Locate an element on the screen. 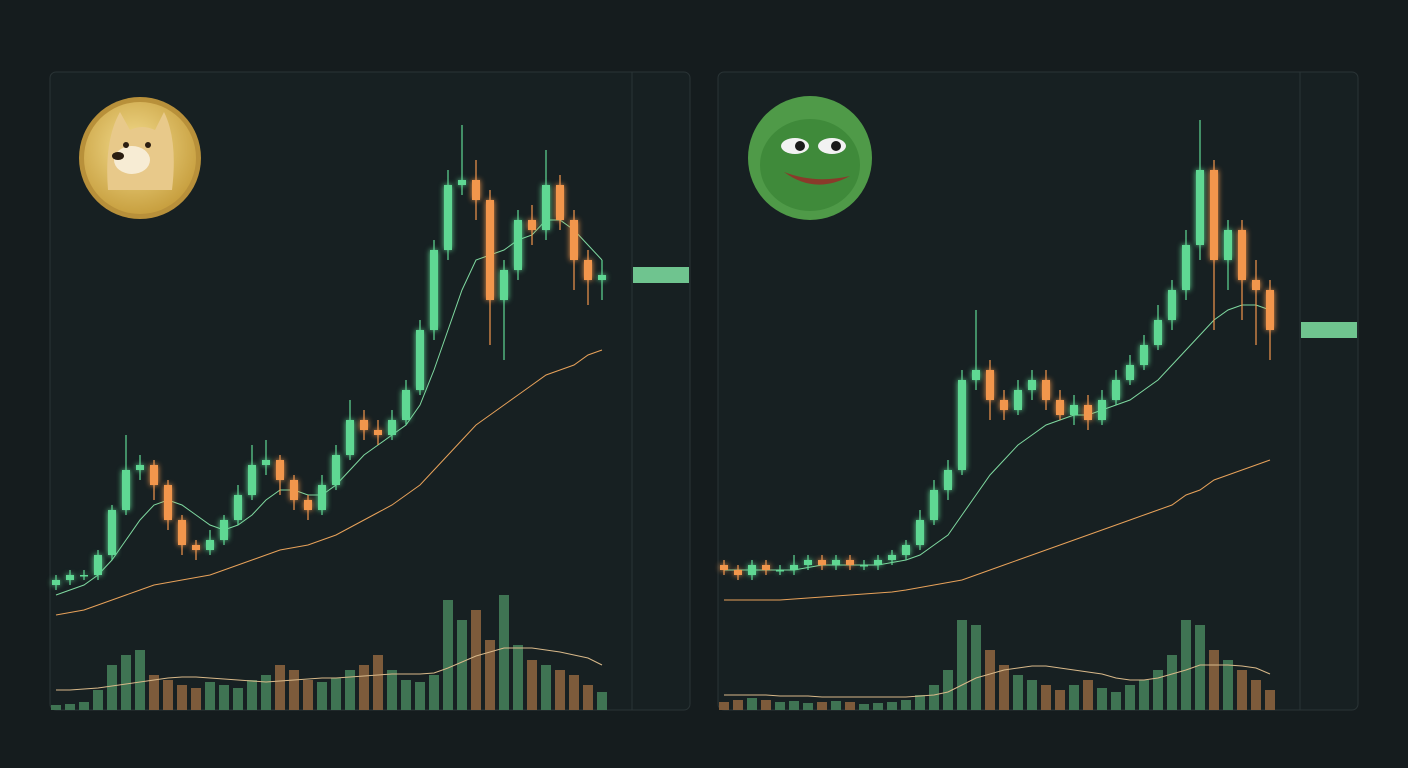  pepe-logo is located at coordinates (810, 158).